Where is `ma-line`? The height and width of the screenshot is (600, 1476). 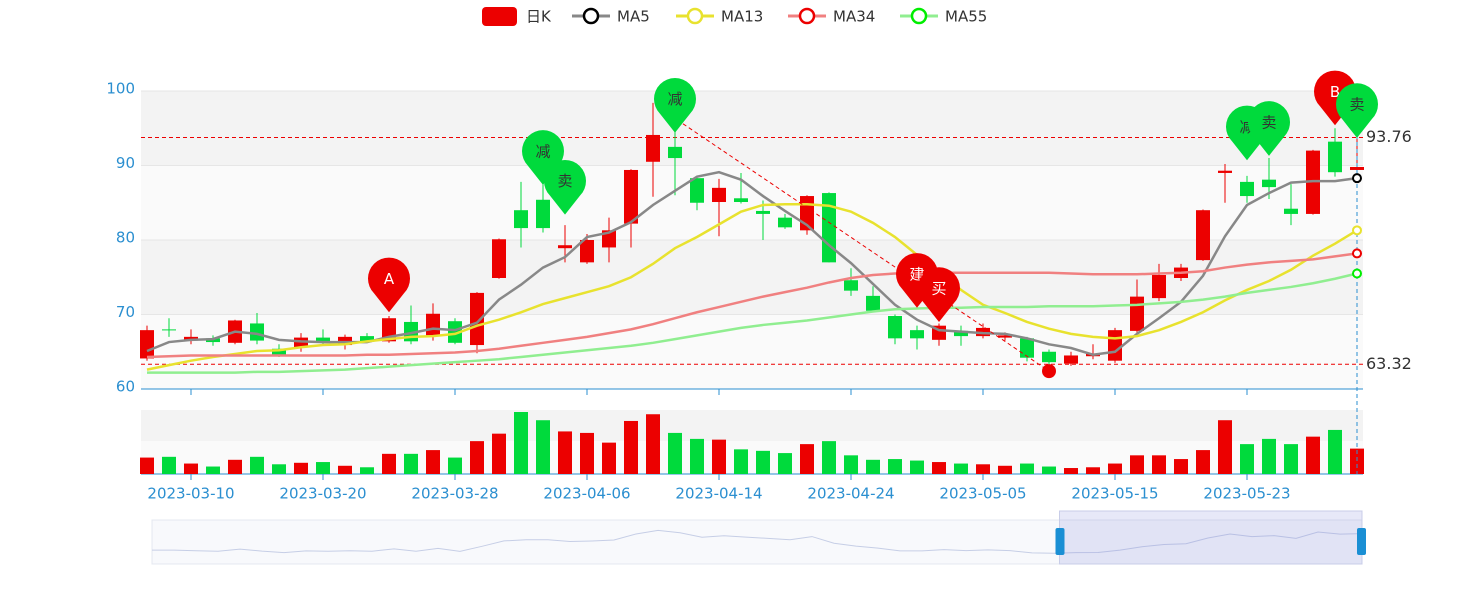 ma-line is located at coordinates (752, 305).